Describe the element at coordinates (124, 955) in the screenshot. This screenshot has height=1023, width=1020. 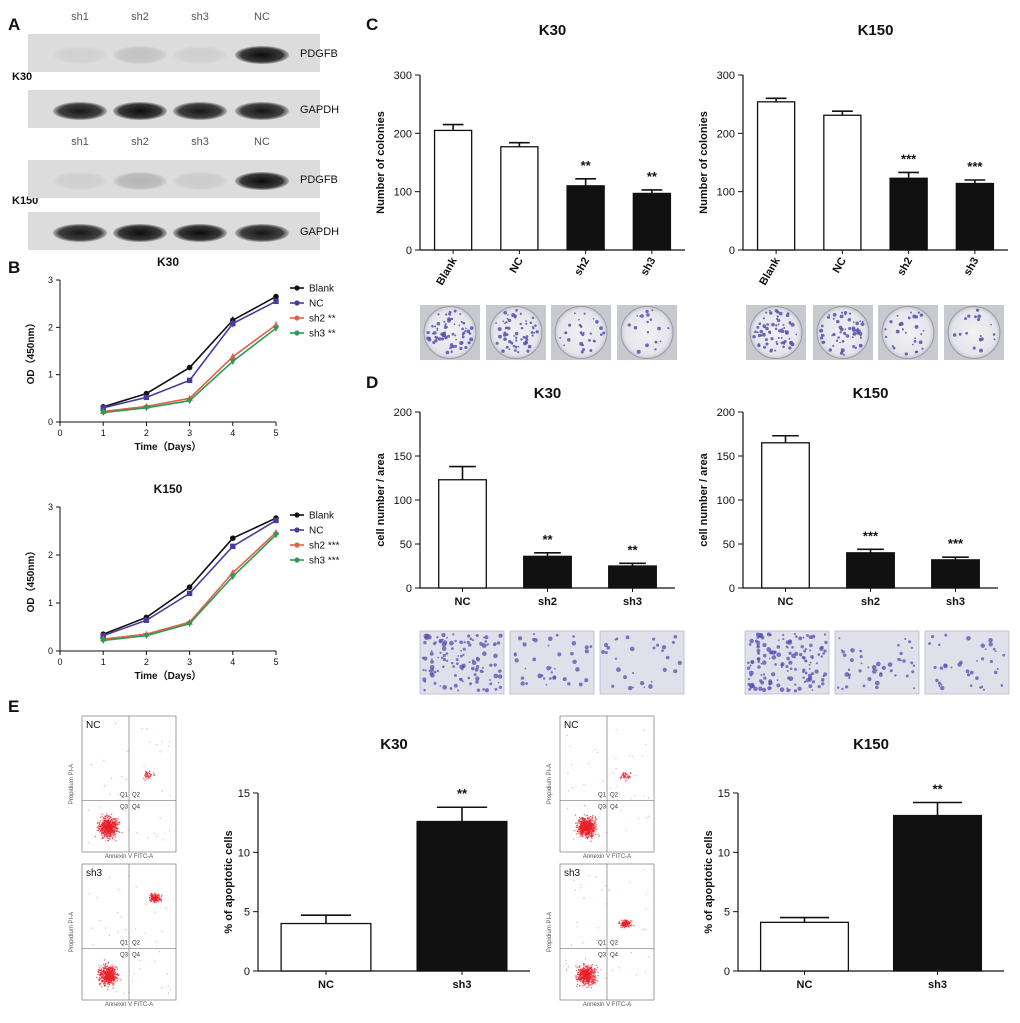
I see `quadrant-label: Q3` at that location.